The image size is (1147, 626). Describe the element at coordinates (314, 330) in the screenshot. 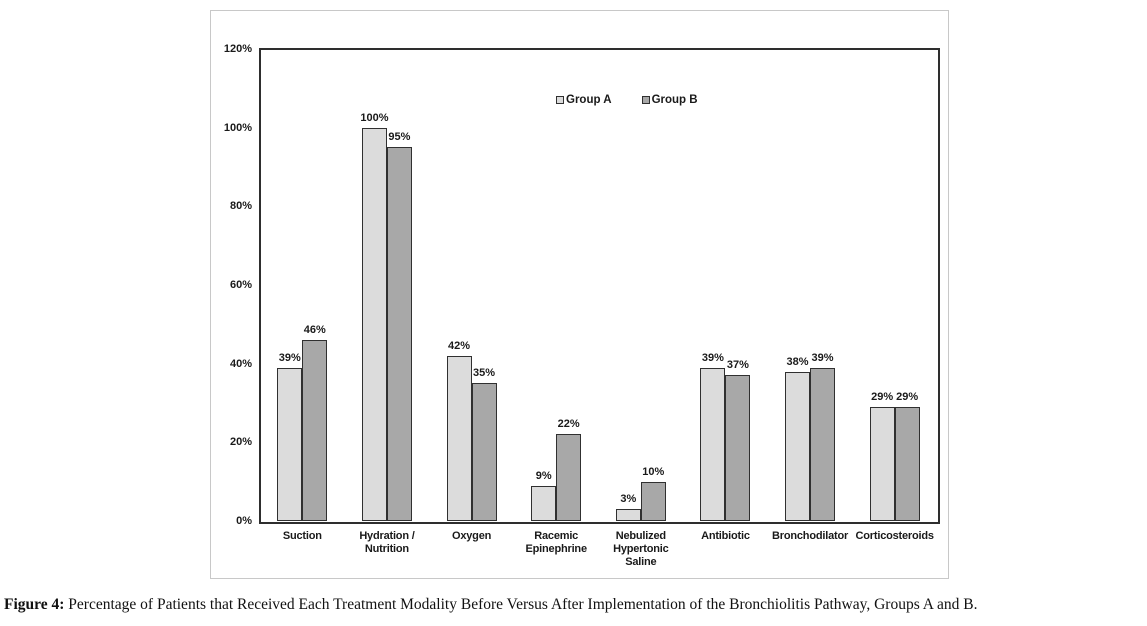

I see `bar-value-label: 46%` at that location.